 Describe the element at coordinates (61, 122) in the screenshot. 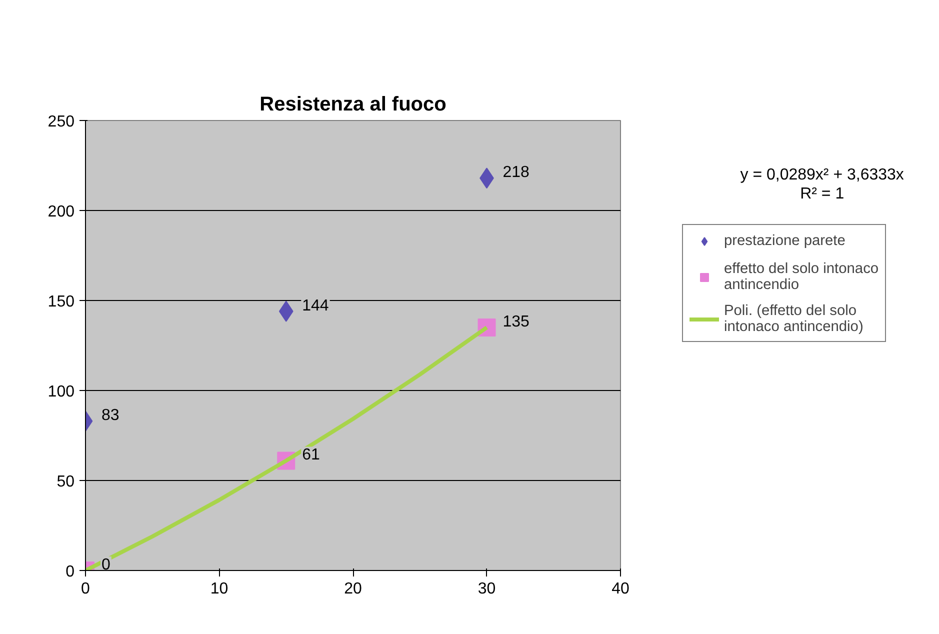

I see `y-tick-label: 250` at that location.